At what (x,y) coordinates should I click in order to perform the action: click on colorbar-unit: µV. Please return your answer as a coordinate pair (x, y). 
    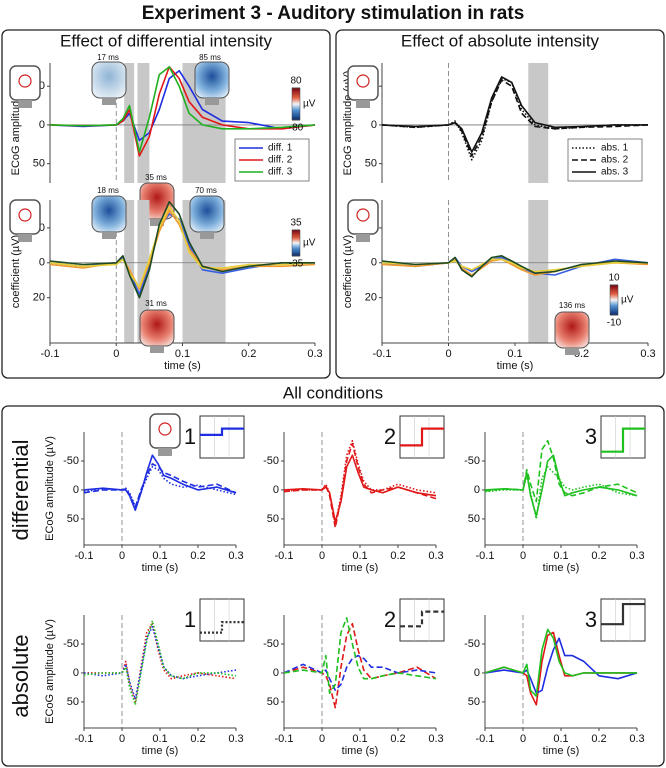
    Looking at the image, I should click on (309, 243).